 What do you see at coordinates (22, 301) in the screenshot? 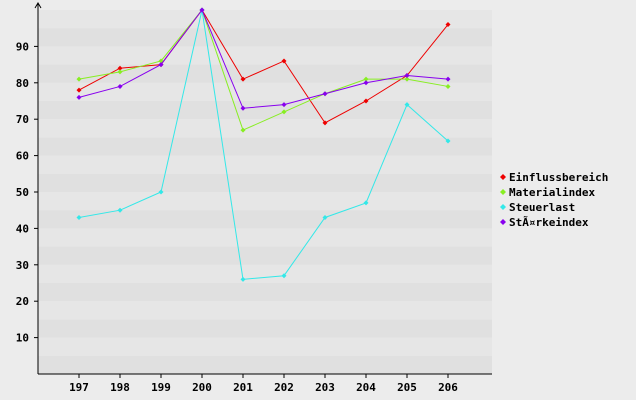
I see `y-tick-label: 20` at bounding box center [22, 301].